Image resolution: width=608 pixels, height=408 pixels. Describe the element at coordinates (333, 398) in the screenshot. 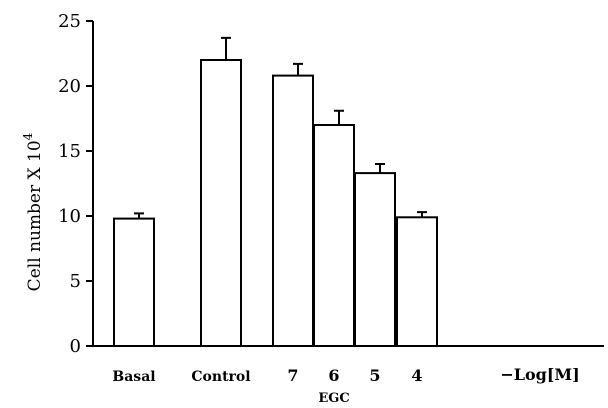

I see `group-label: EGC` at that location.